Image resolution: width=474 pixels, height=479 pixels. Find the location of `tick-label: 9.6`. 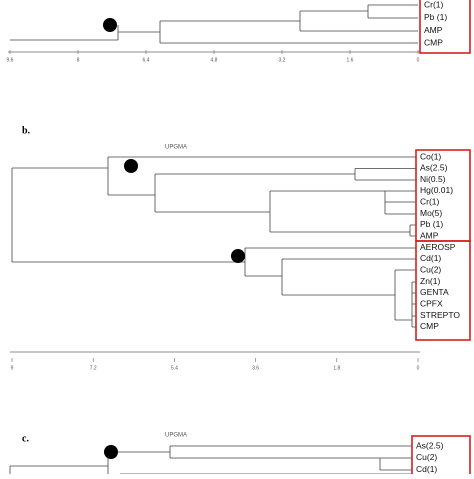

tick-label: 9.6 is located at coordinates (10, 60).